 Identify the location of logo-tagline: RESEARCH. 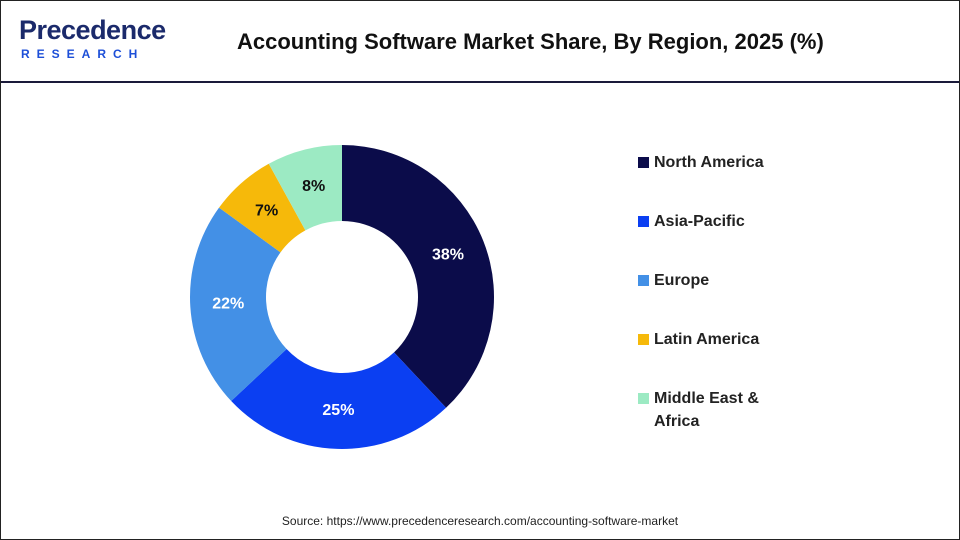
(83, 54).